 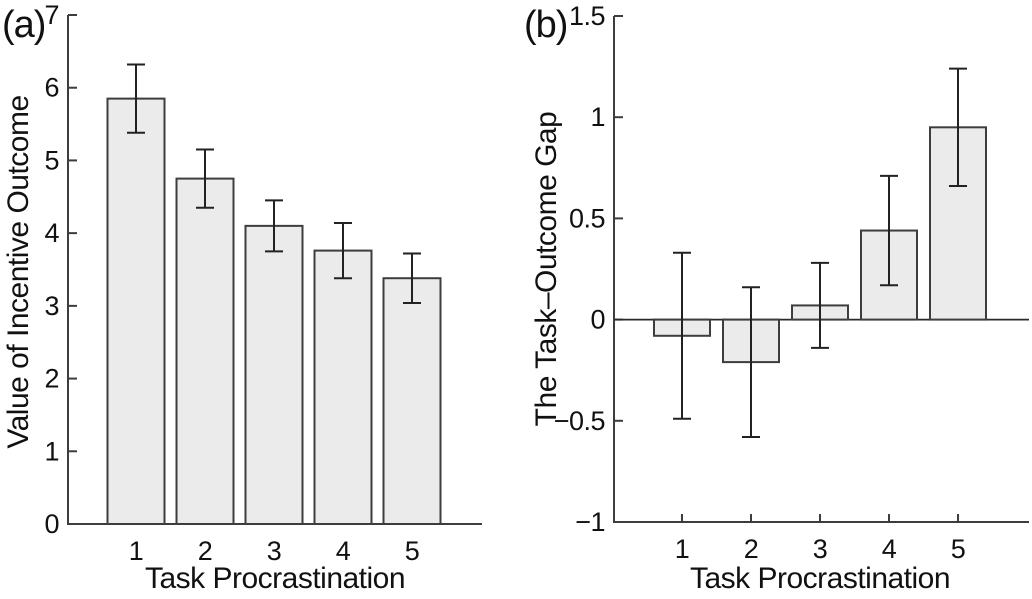 What do you see at coordinates (51, 15) in the screenshot?
I see `y-tick-label: 7` at bounding box center [51, 15].